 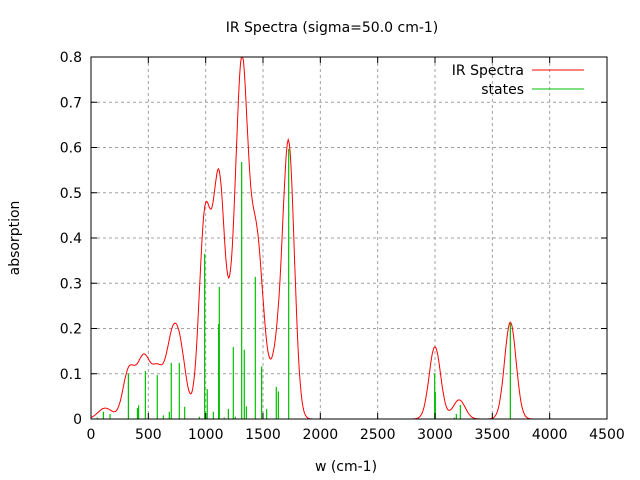 I want to click on y-tick-label: 0, so click(x=77, y=420).